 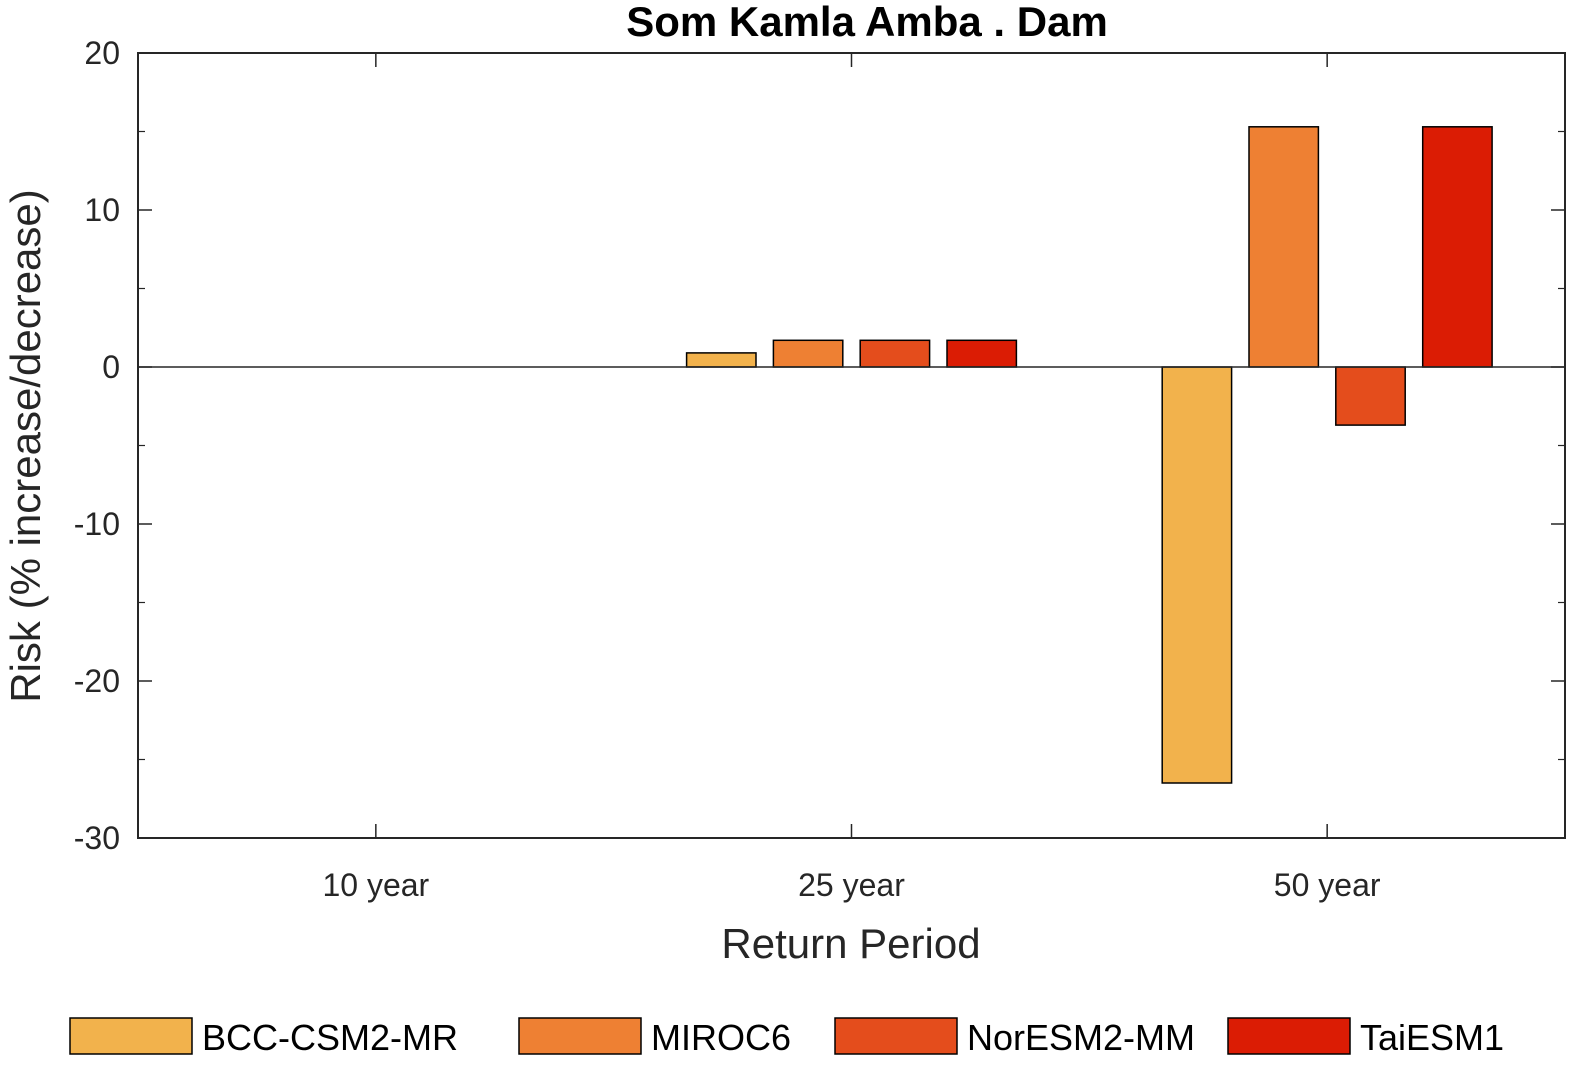 I want to click on legend-label-noresm2-mm: NorESM2-MM, so click(x=1081, y=1037).